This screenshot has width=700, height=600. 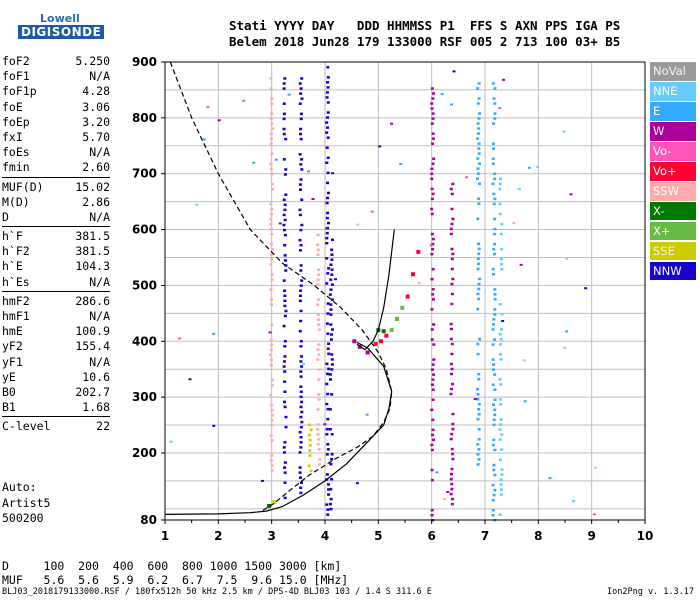 I want to click on param-row: MUF(D) 15.02, so click(x=56, y=187).